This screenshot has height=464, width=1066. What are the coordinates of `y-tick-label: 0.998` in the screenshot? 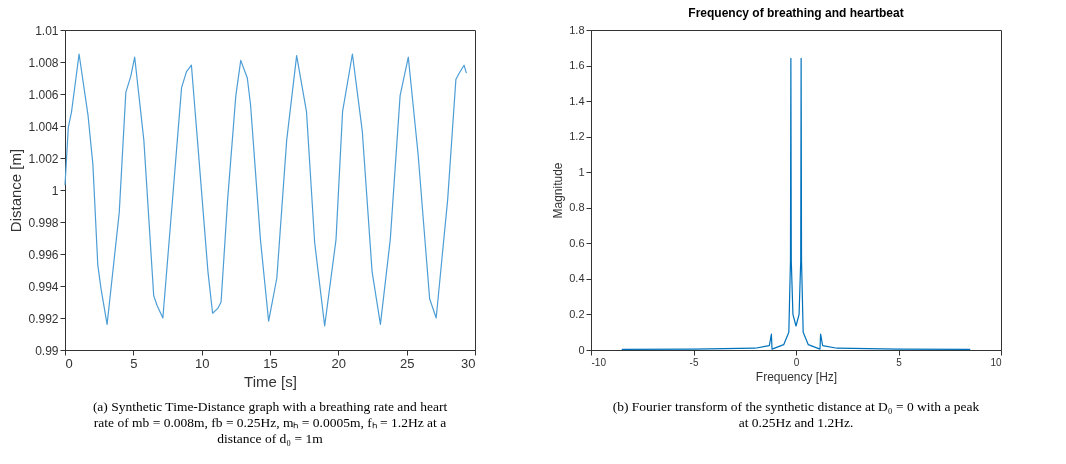 It's located at (43, 222).